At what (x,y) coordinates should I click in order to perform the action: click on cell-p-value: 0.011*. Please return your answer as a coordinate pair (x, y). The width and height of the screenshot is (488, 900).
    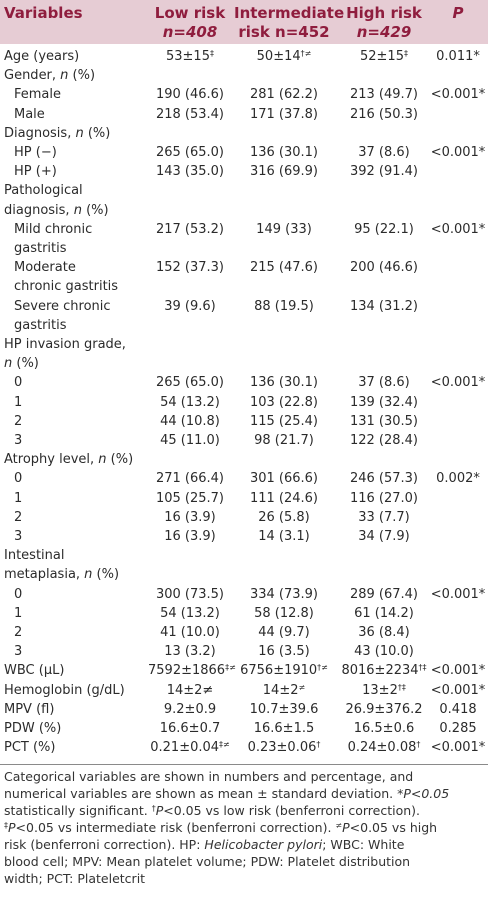
    Looking at the image, I should click on (458, 57).